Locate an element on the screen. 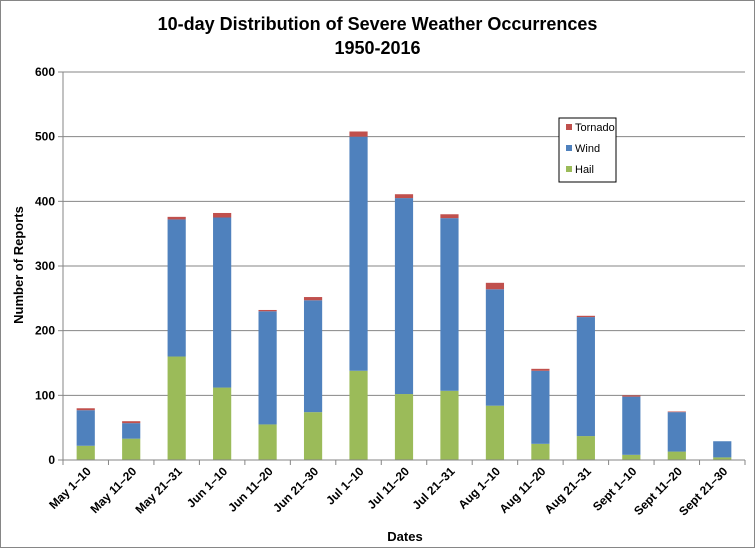 The width and height of the screenshot is (755, 548). y-tick-label: 600 is located at coordinates (45, 72).